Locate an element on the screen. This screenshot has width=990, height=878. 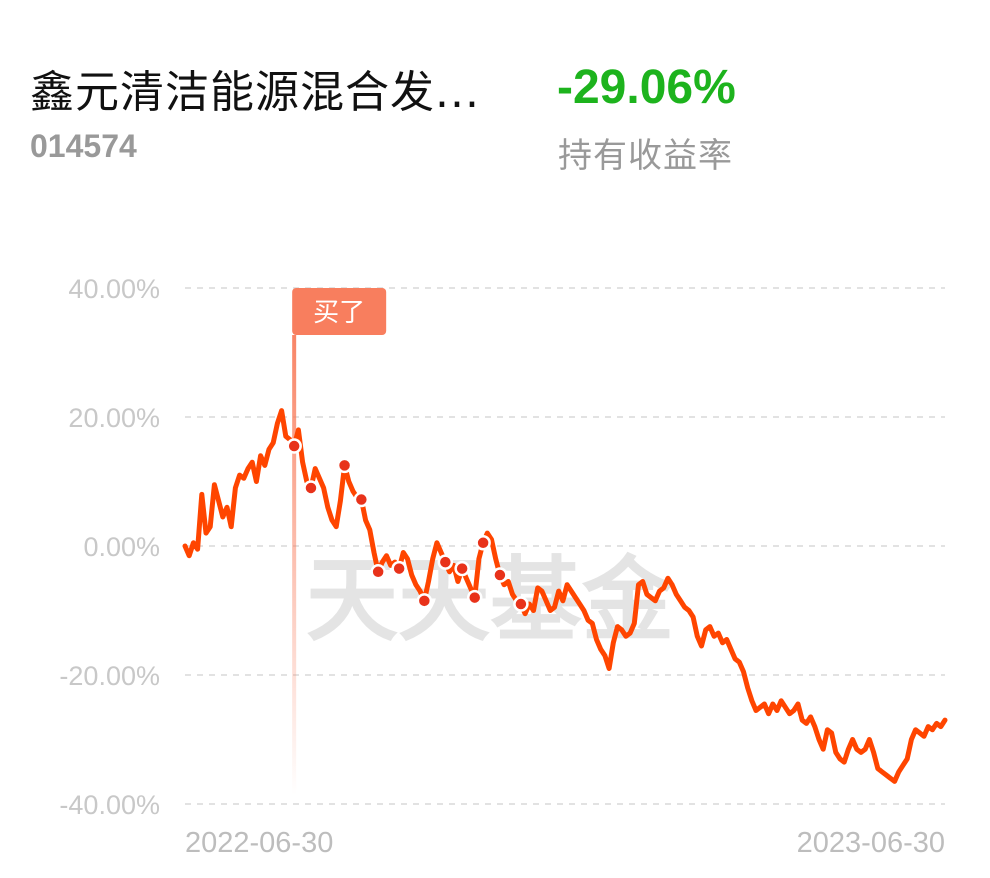
y-tick-label: 40.00% is located at coordinates (114, 289).